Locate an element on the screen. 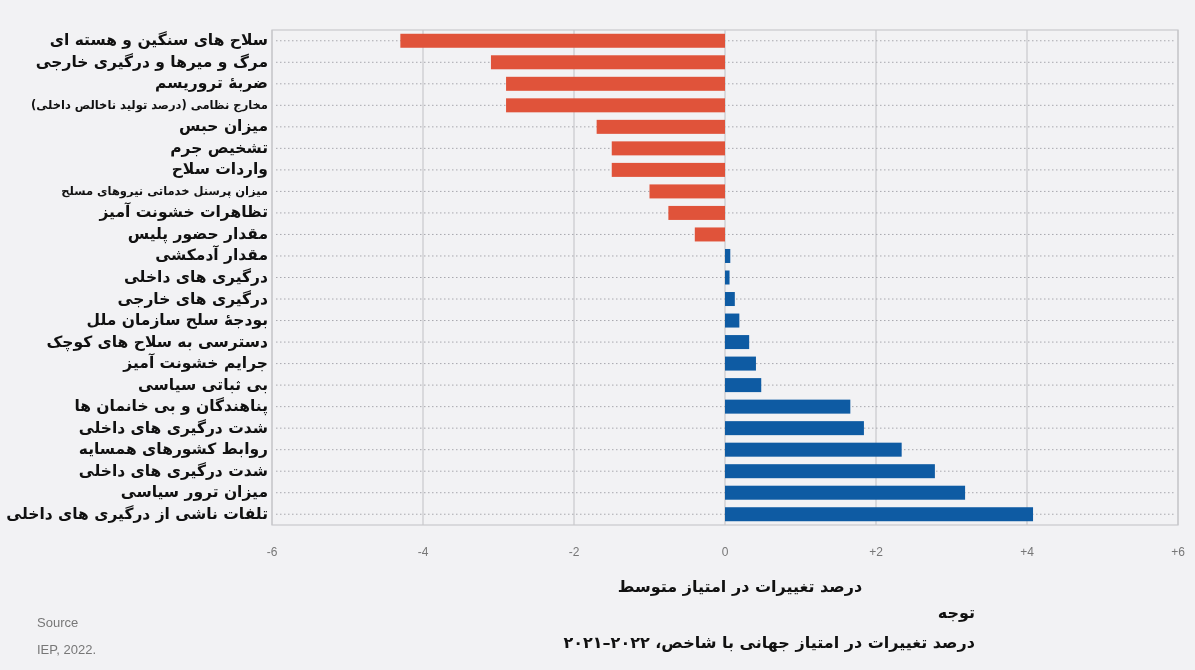 The height and width of the screenshot is (670, 1195). text: توجه is located at coordinates (956, 612).